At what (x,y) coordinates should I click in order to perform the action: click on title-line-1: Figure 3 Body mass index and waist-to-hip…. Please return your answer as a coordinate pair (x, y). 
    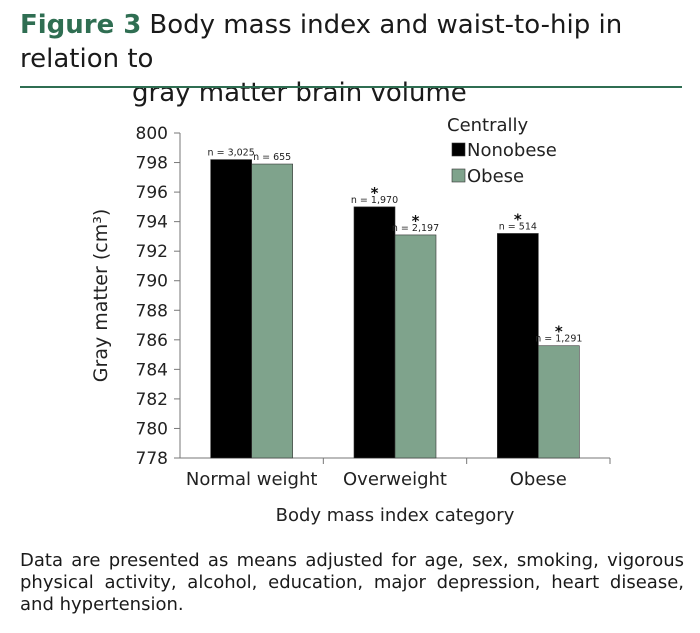
    Looking at the image, I should click on (355, 42).